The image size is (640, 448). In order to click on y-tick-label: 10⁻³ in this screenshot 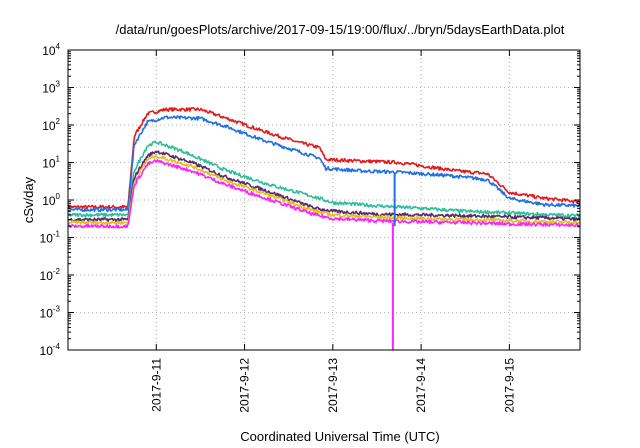, I will do `click(50, 313)`.